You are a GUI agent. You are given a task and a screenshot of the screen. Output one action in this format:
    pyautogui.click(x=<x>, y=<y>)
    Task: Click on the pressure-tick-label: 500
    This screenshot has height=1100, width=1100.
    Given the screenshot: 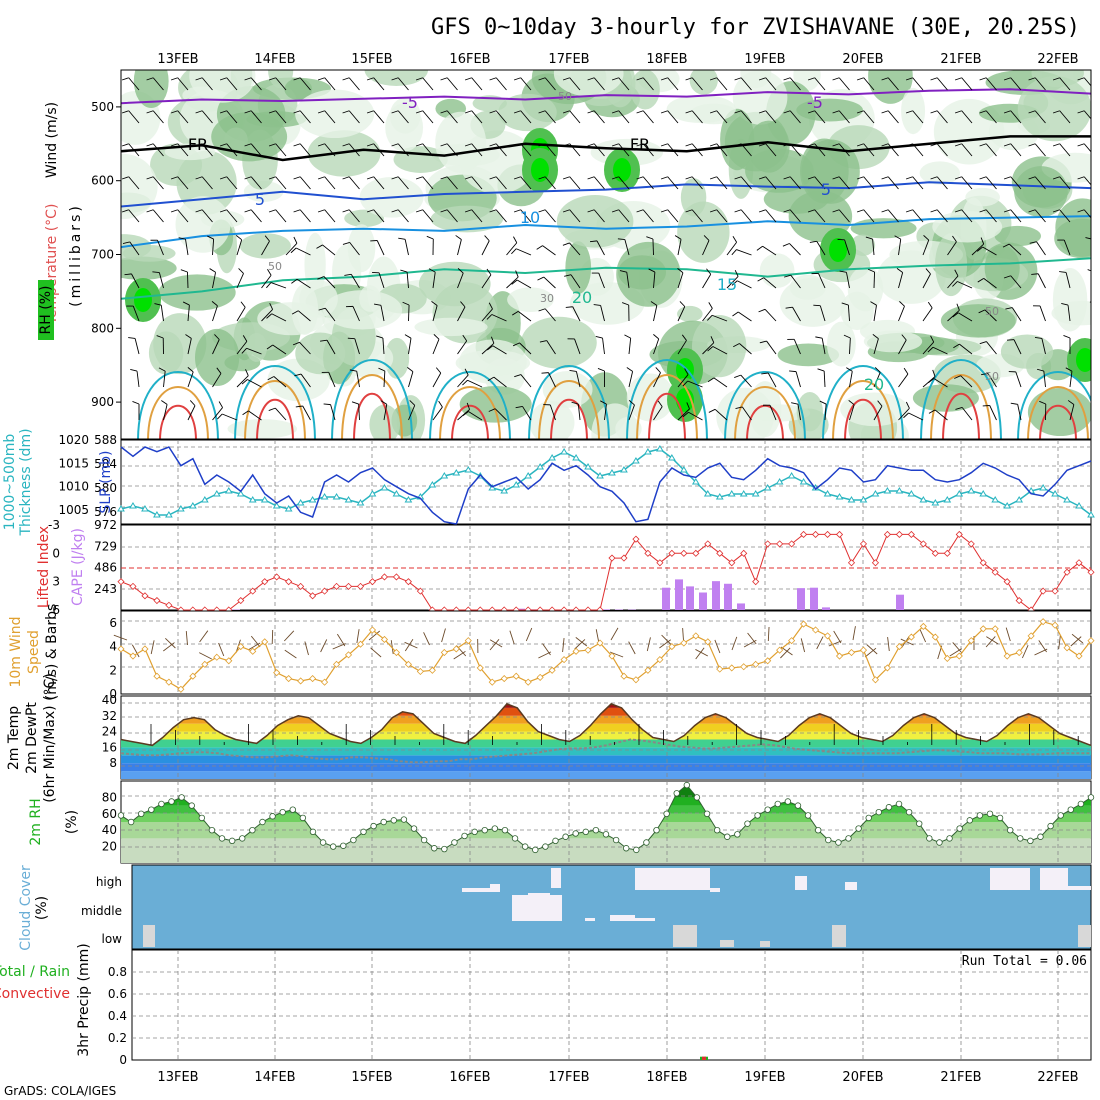 What is the action you would take?
    pyautogui.click(x=102, y=107)
    